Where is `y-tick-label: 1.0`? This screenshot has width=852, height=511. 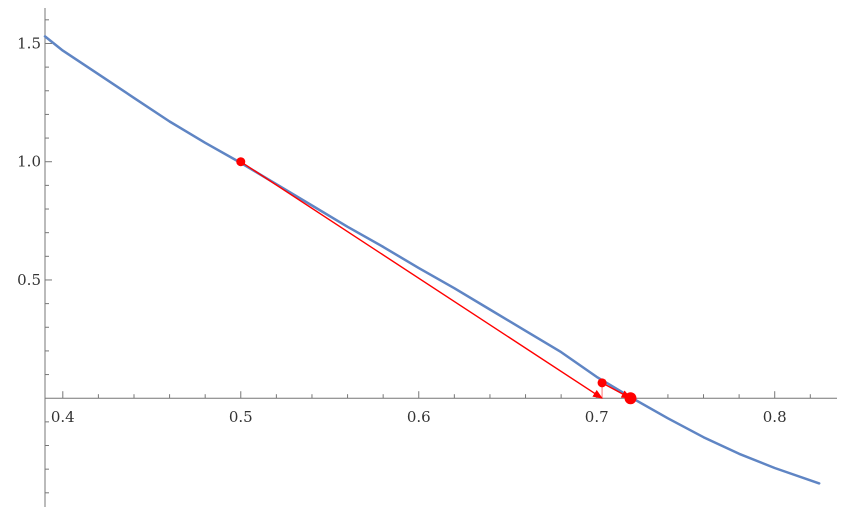 y-tick-label: 1.0 is located at coordinates (29, 162).